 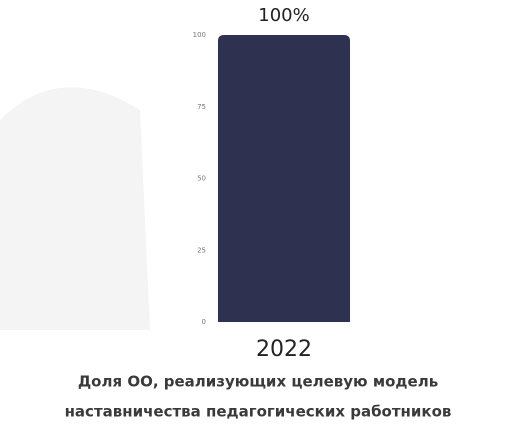 What do you see at coordinates (204, 322) in the screenshot?
I see `y-tick-label: 0` at bounding box center [204, 322].